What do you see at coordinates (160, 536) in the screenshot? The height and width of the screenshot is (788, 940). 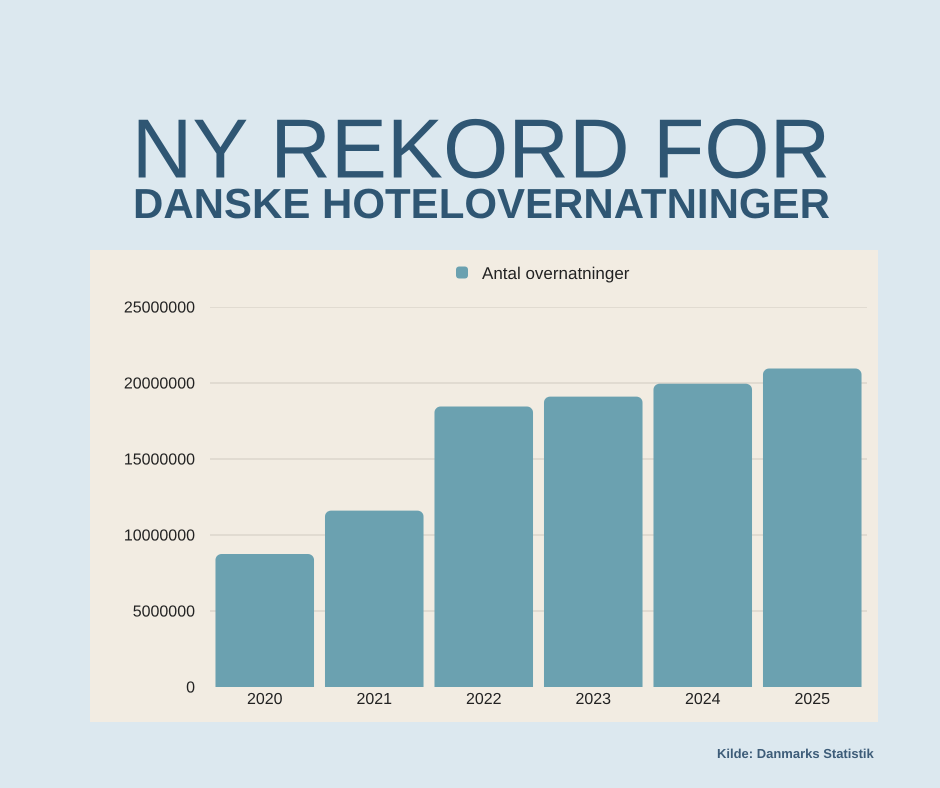 I see `y-tick-label: 10000000` at bounding box center [160, 536].